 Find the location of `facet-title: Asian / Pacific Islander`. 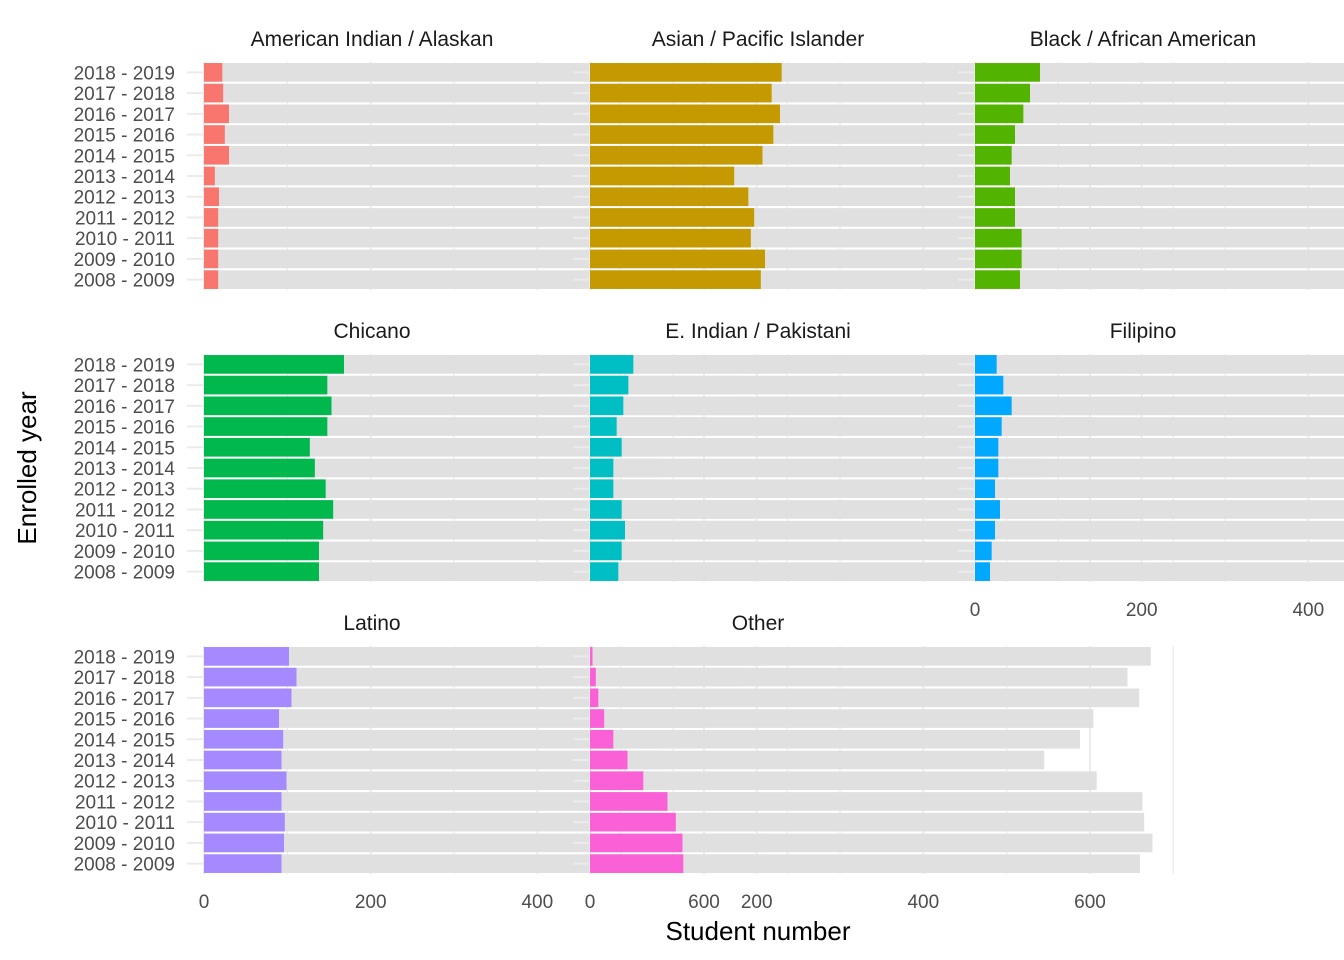

facet-title: Asian / Pacific Islander is located at coordinates (758, 39).